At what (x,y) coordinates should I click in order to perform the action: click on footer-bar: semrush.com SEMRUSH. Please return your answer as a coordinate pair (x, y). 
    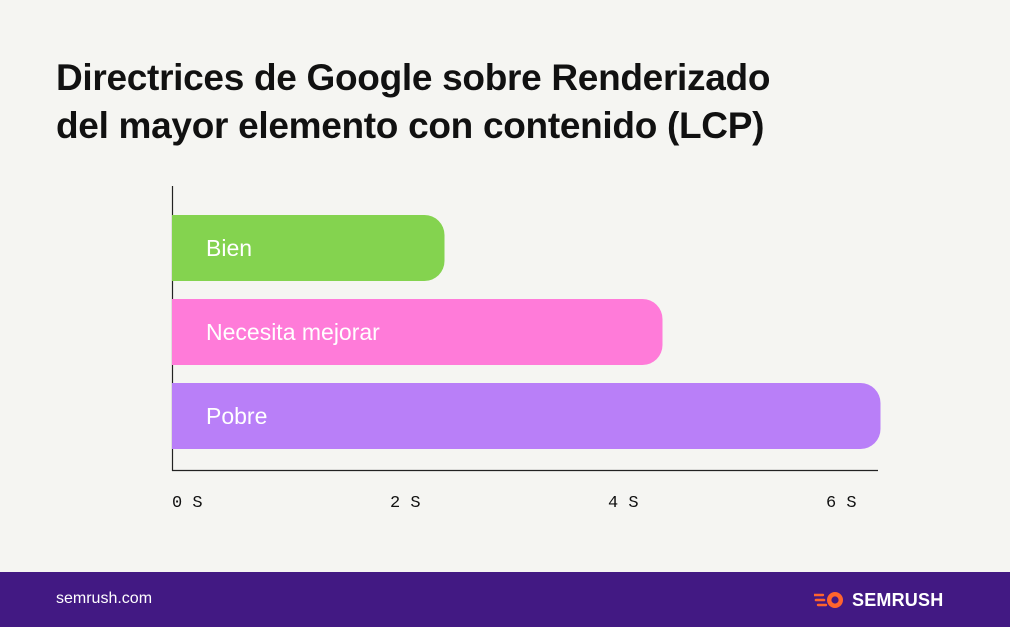
    Looking at the image, I should click on (505, 599).